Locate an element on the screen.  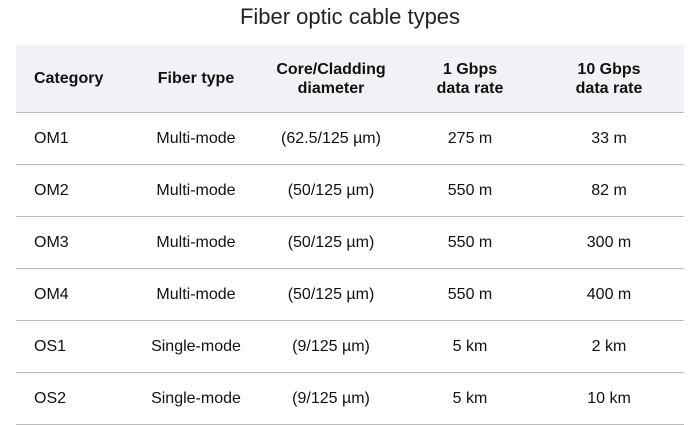
row: OM4 Multi-mode (50/125 µm) 550 m 400 m is located at coordinates (350, 294).